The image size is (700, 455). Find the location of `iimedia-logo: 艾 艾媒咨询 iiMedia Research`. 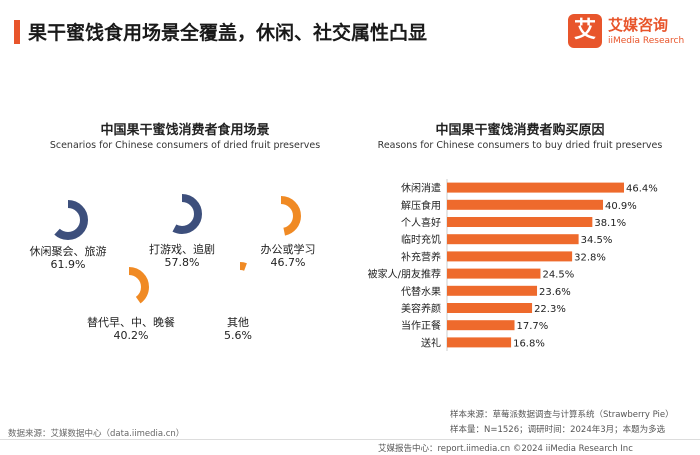

iimedia-logo: 艾 艾媒咨询 iiMedia Research is located at coordinates (628, 34).